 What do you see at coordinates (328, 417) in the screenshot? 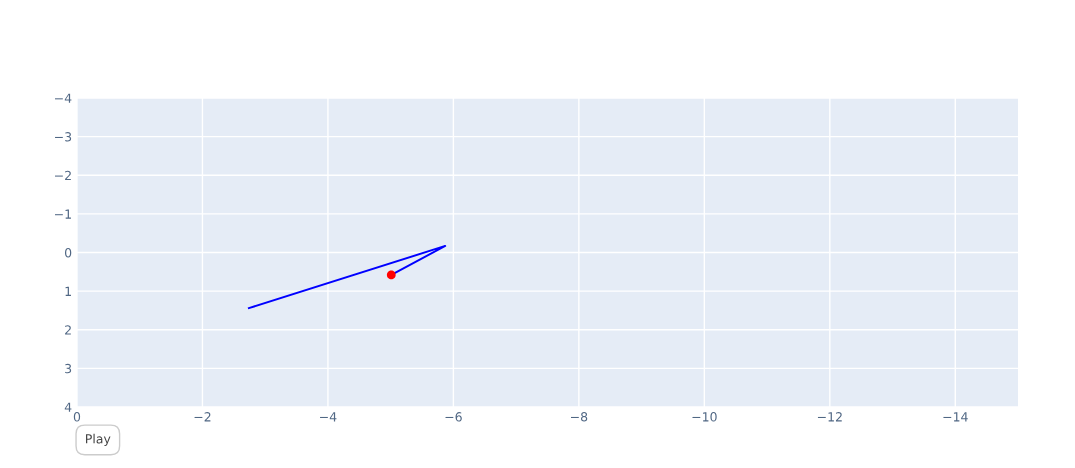
I see `x-tick-label: −4` at bounding box center [328, 417].